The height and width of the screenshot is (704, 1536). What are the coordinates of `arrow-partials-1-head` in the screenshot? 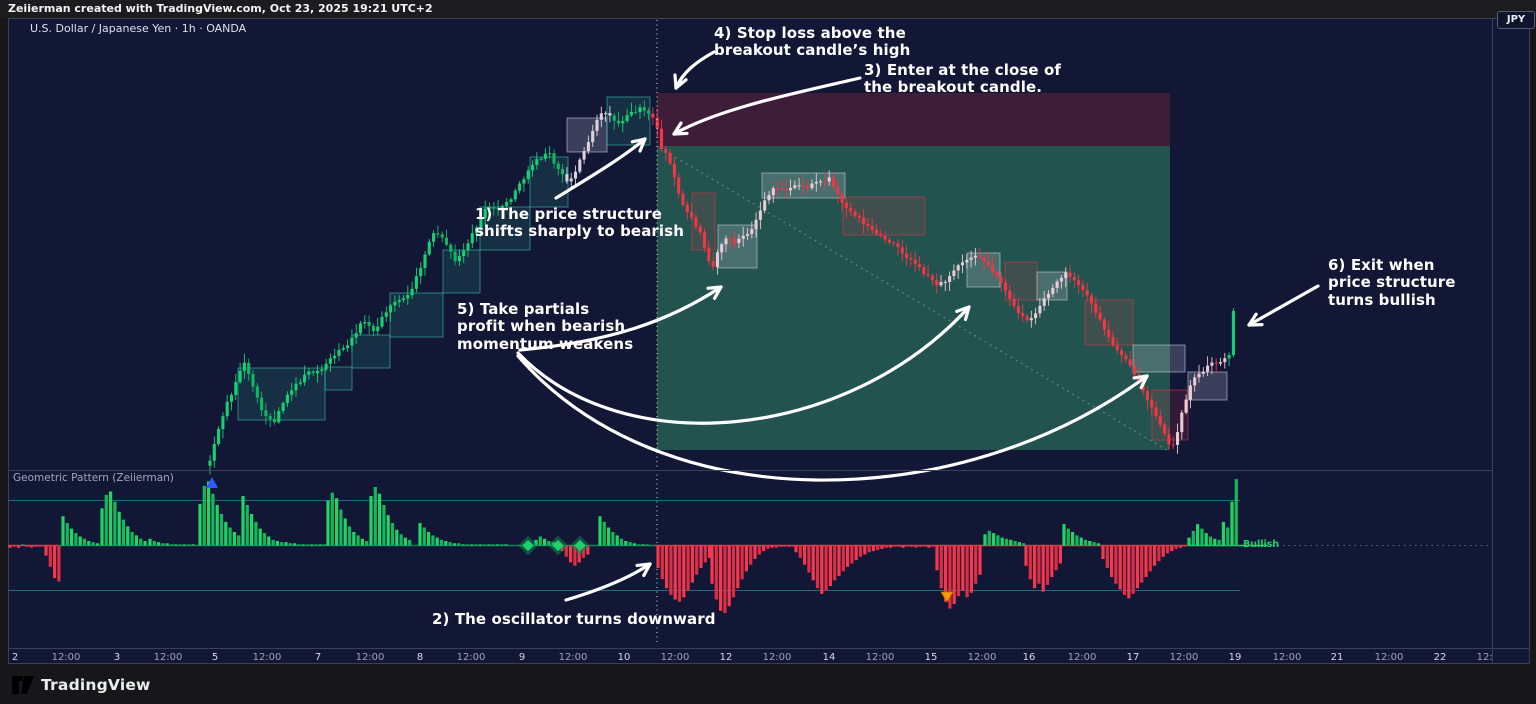 It's located at (714, 287).